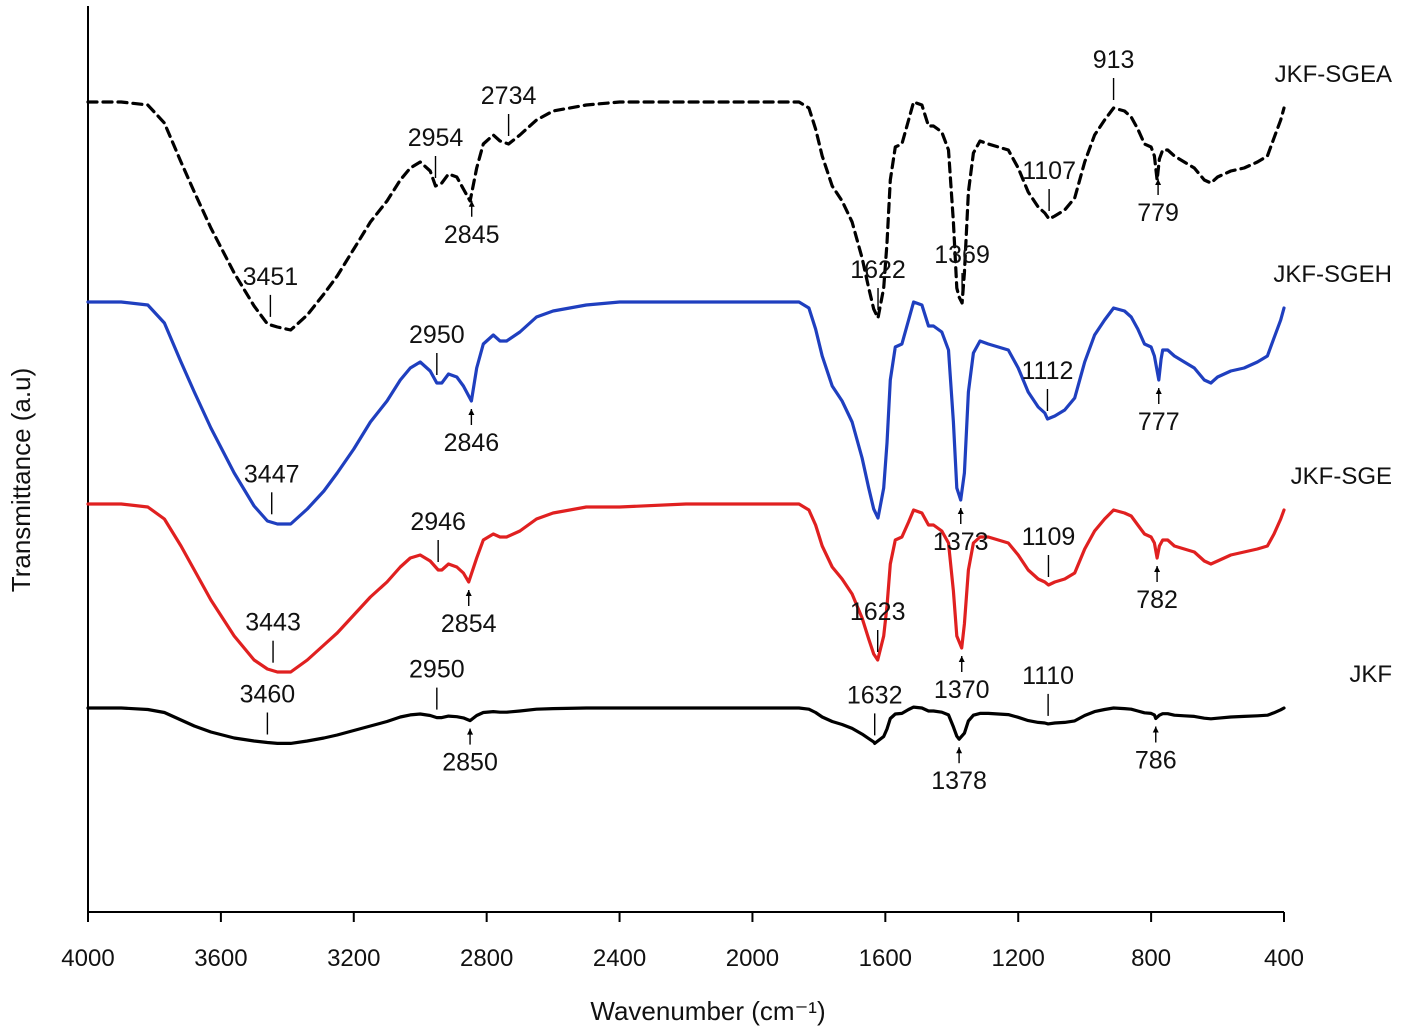 Image resolution: width=1414 pixels, height=1033 pixels. I want to click on peak-label: 1373, so click(961, 542).